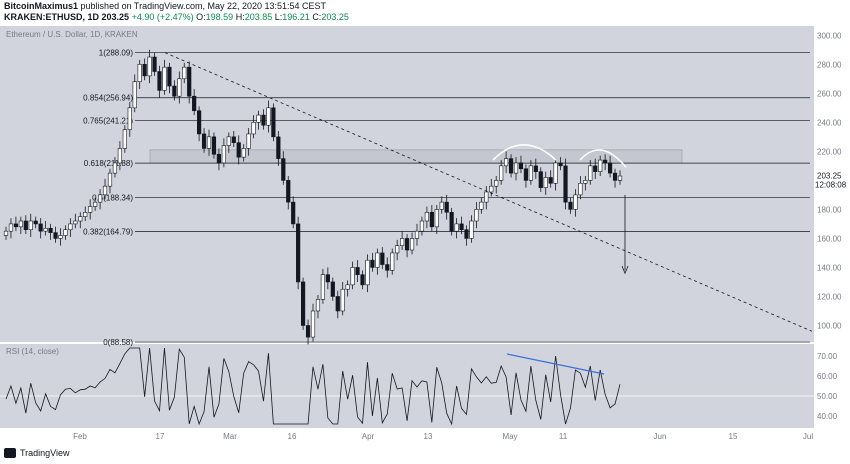  Describe the element at coordinates (292, 436) in the screenshot. I see `time-tick: 16` at that location.